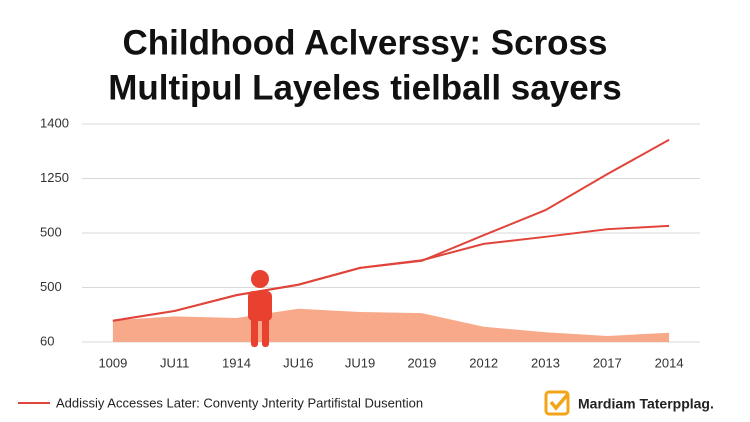 This screenshot has height=422, width=750. Describe the element at coordinates (545, 362) in the screenshot. I see `x-tick-label: 2013` at that location.